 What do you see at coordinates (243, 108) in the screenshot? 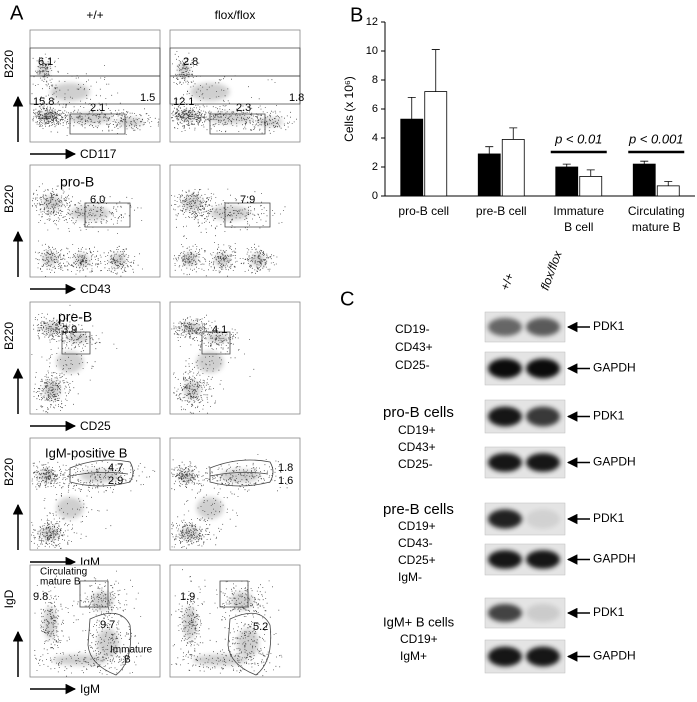
I see `gate-label: 2.3` at bounding box center [243, 108].